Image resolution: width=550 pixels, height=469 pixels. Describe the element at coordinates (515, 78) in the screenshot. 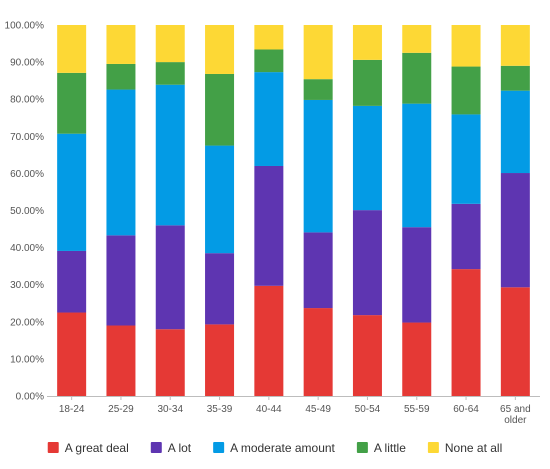

I see `bar-65-and-older-a-little` at that location.